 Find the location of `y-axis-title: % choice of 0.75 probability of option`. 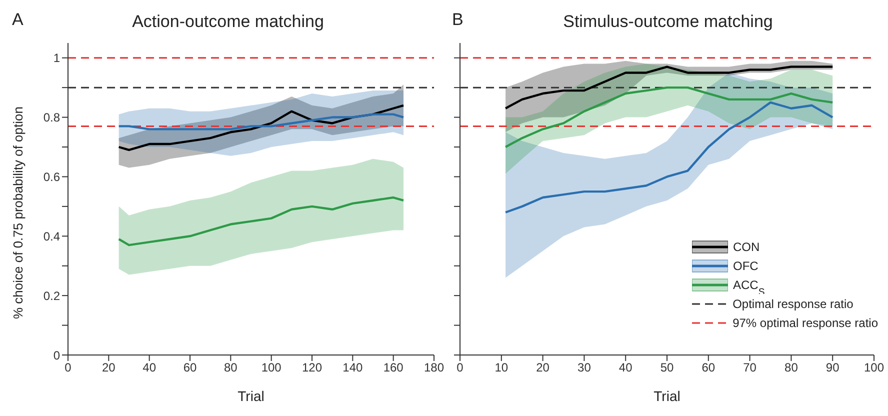

y-axis-title: % choice of 0.75 probability of option is located at coordinates (18, 212).